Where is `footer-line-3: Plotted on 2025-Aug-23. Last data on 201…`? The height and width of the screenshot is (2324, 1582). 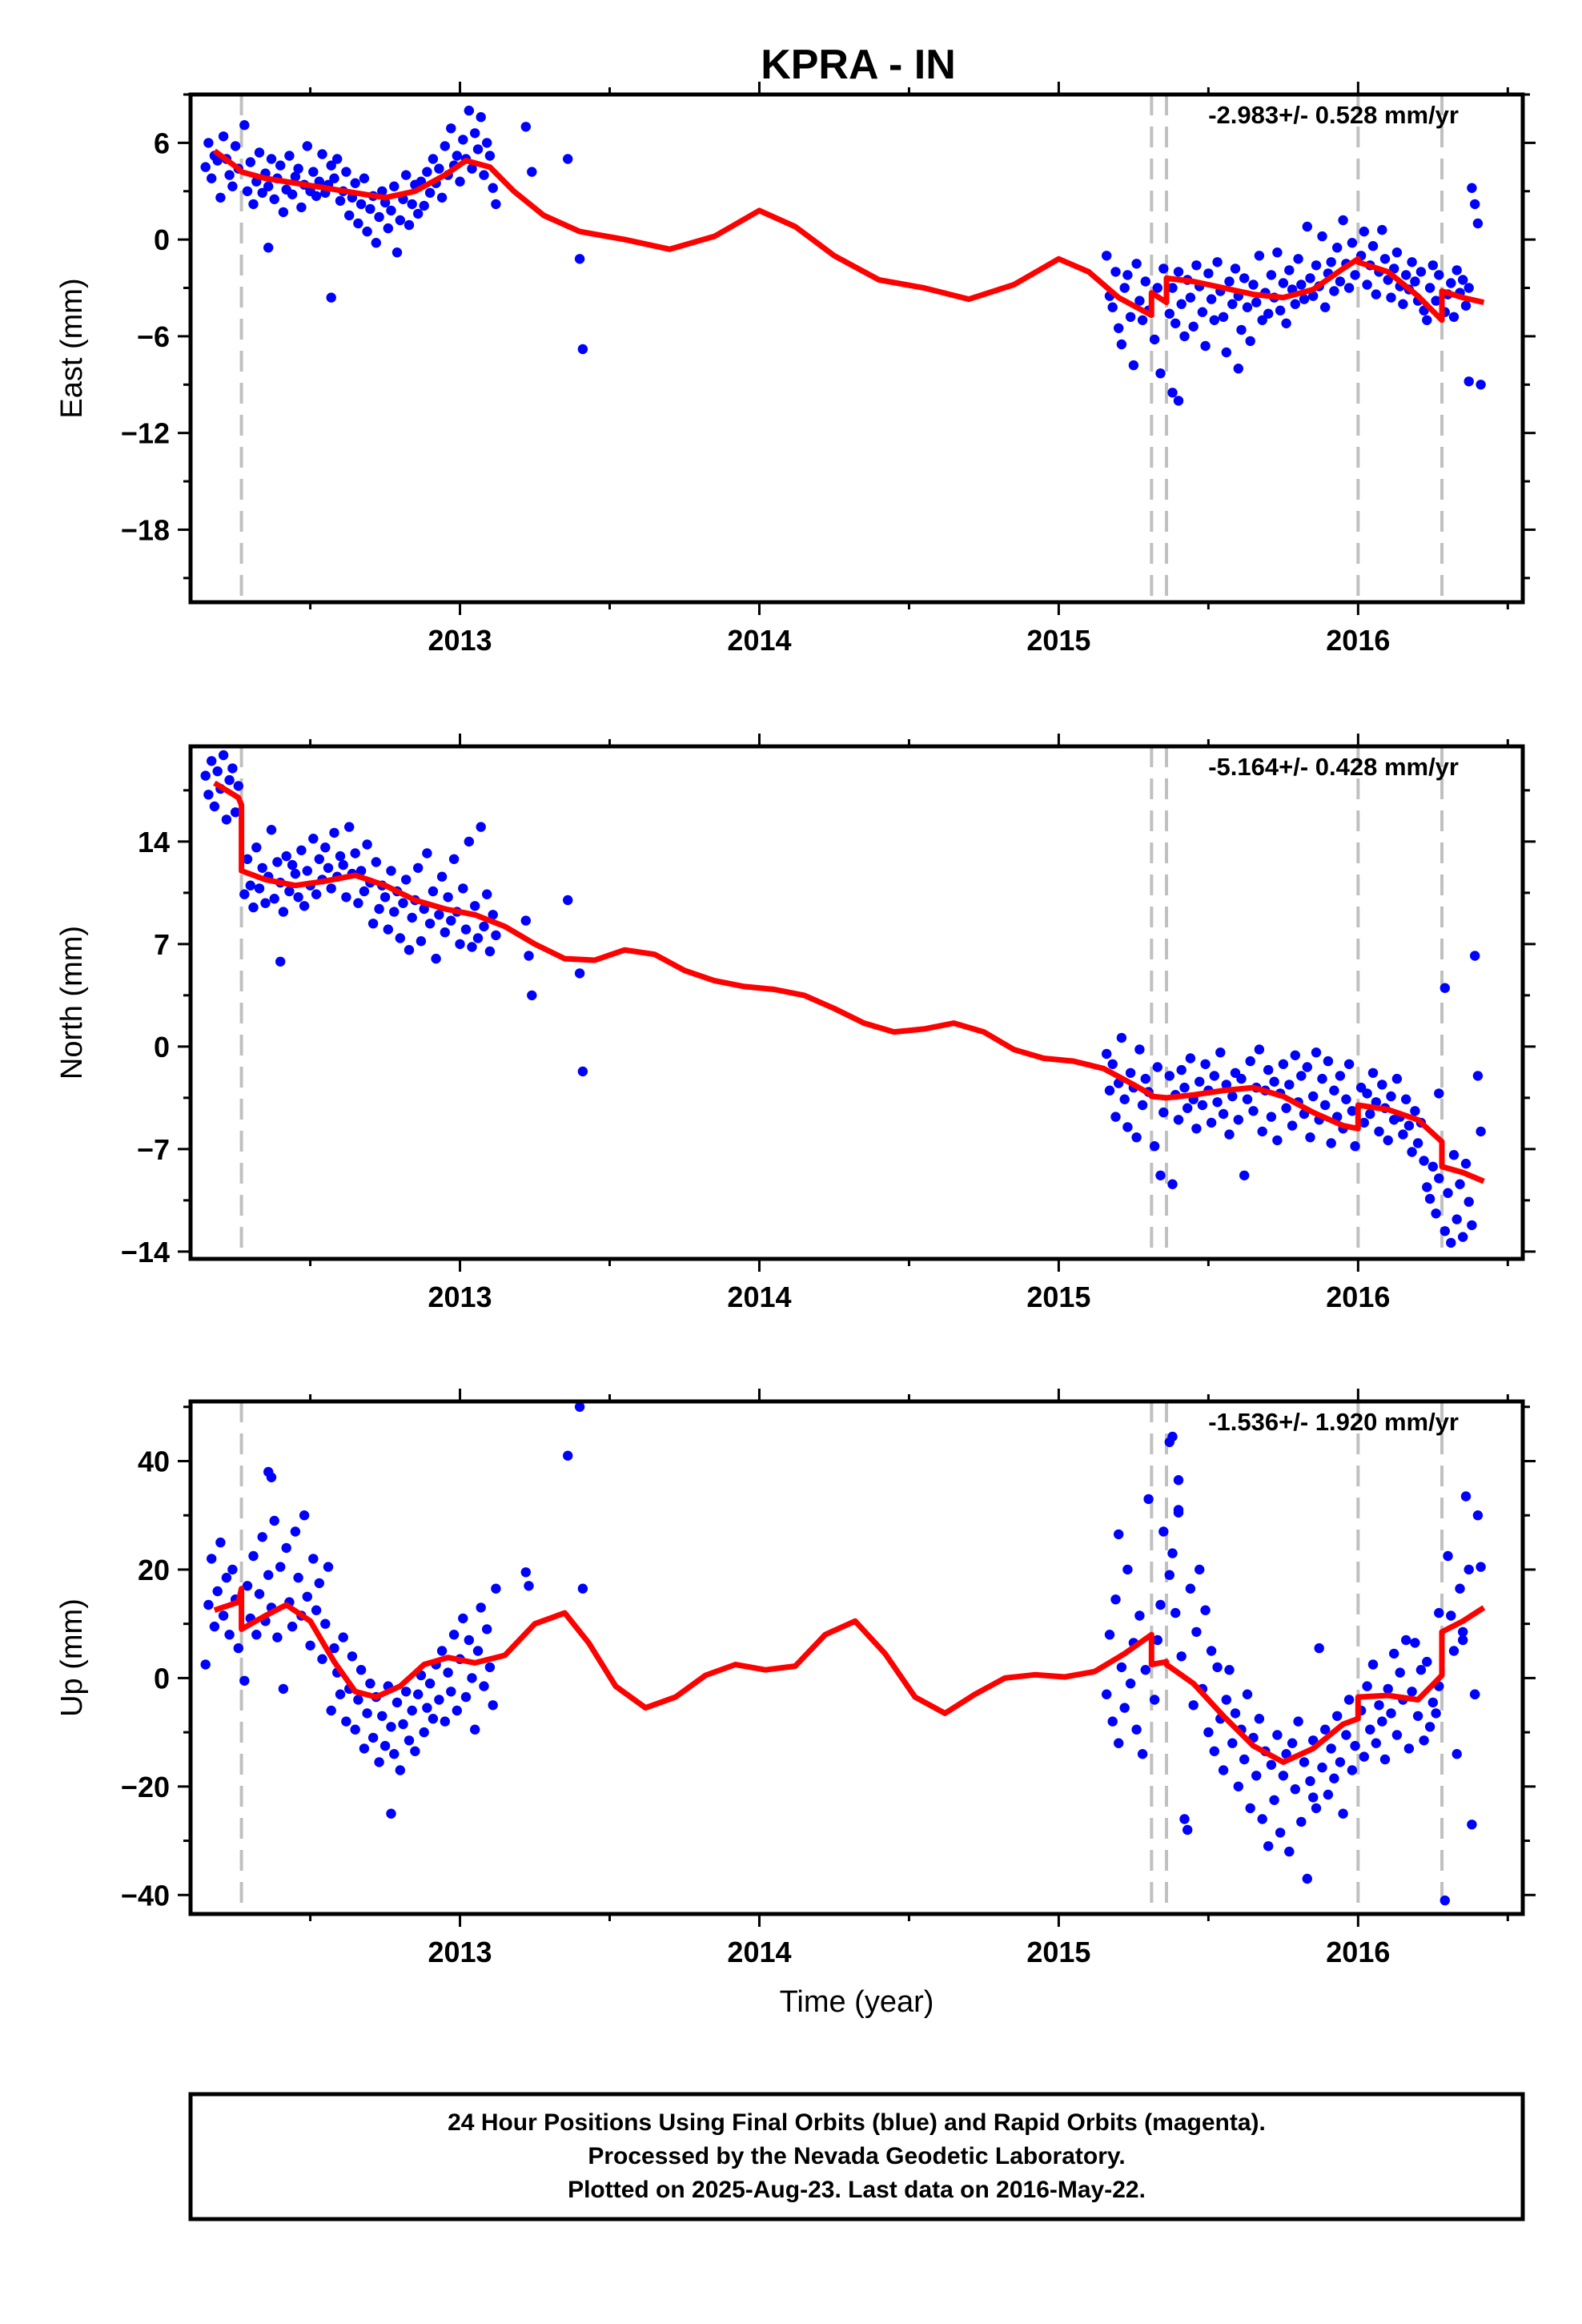
footer-line-3: Plotted on 2025-Aug-23. Last data on 201… is located at coordinates (857, 2190).